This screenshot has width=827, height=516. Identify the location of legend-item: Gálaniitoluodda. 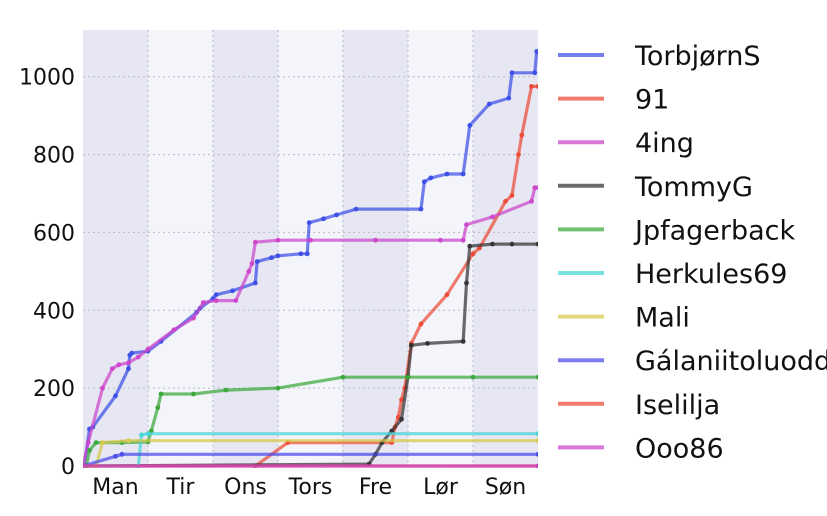
(692, 361).